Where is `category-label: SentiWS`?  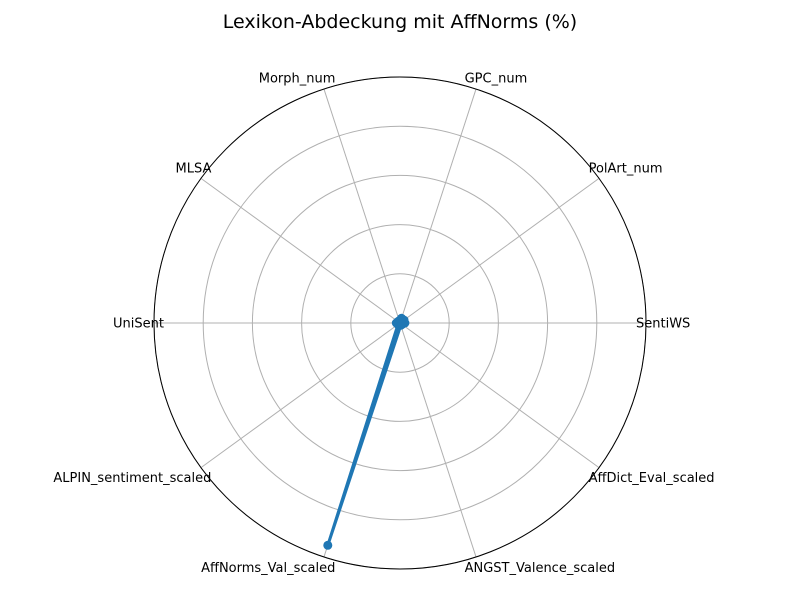 category-label: SentiWS is located at coordinates (663, 324).